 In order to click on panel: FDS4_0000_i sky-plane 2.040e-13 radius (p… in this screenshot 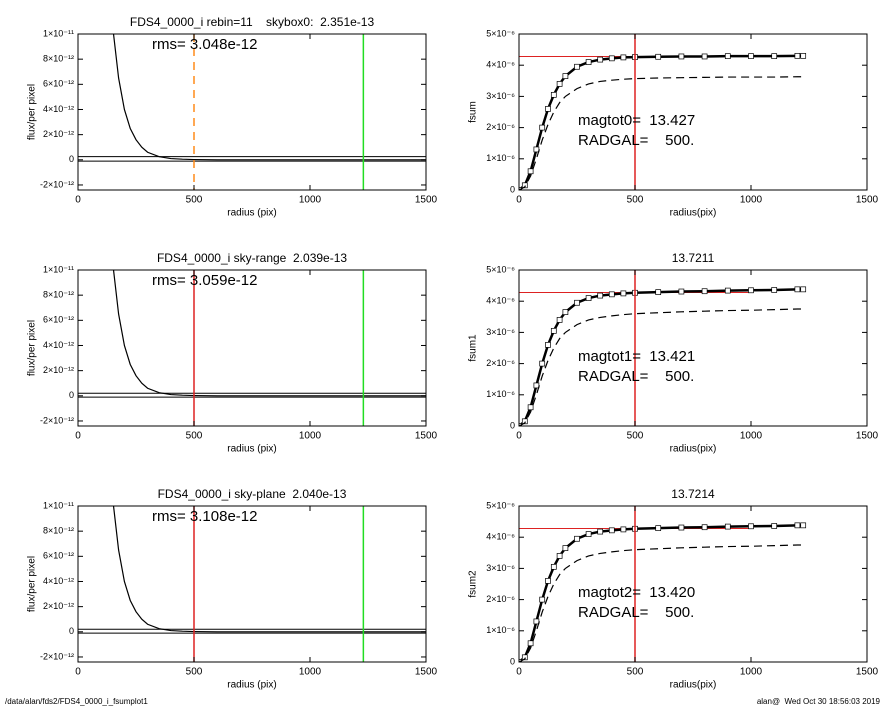, I will do `click(232, 589)`.